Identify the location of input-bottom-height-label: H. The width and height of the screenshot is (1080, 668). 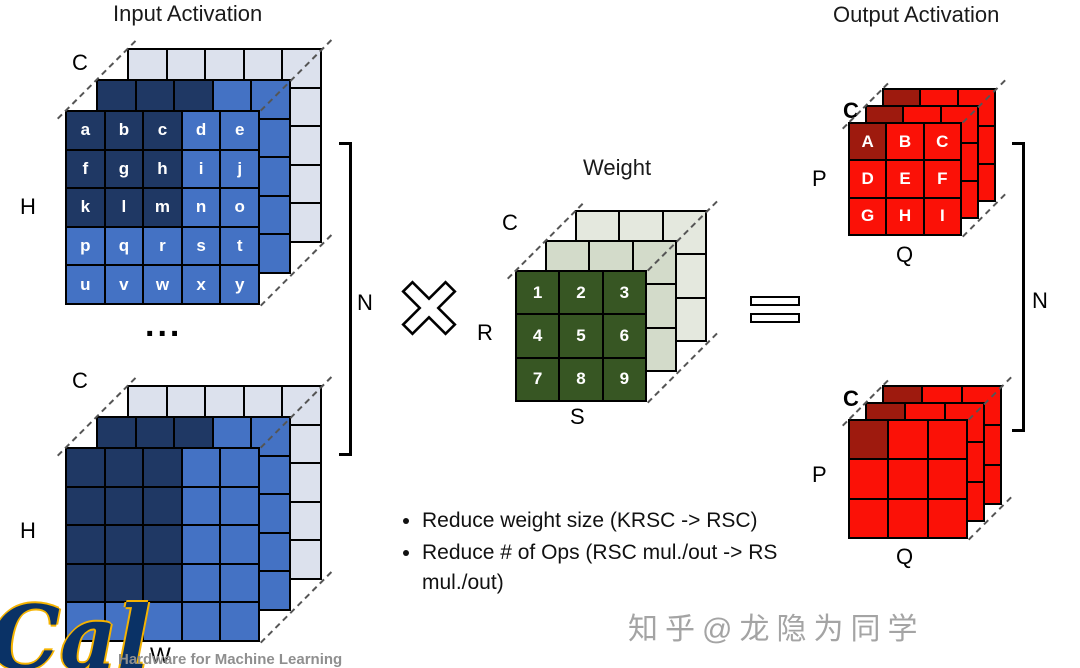
(28, 530).